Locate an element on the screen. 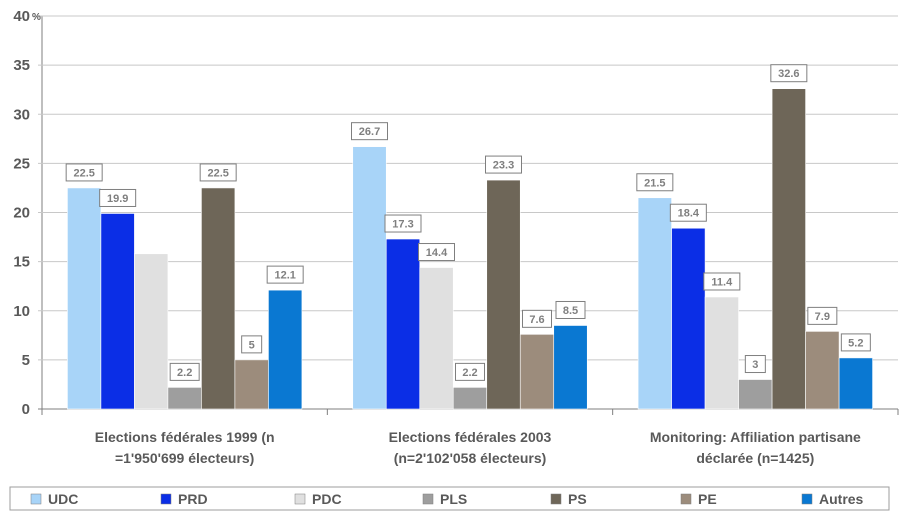 This screenshot has height=511, width=899. data-label: 3 is located at coordinates (755, 365).